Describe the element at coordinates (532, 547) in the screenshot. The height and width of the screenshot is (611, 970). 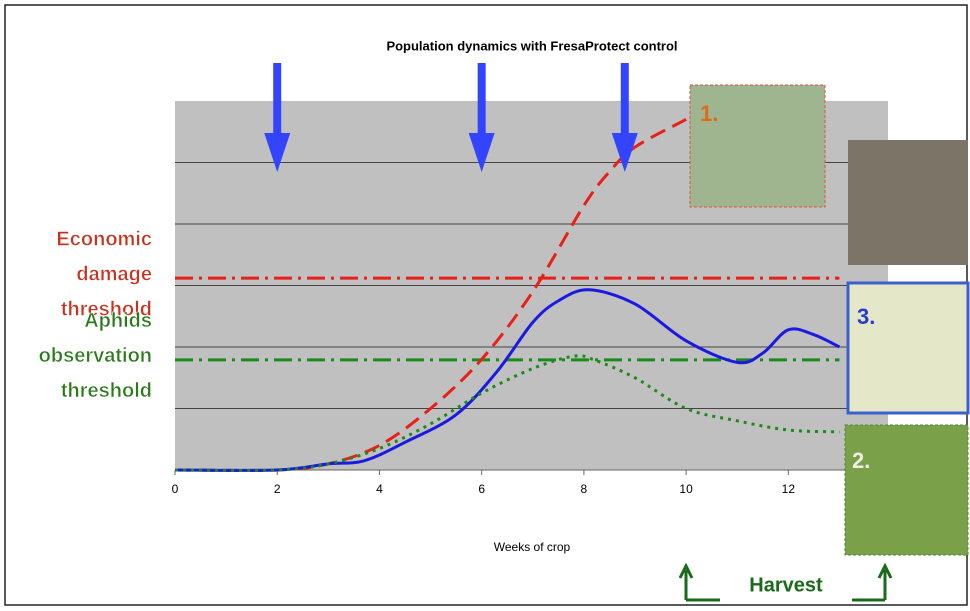
I see `x-axis-label: Weeks of crop` at that location.